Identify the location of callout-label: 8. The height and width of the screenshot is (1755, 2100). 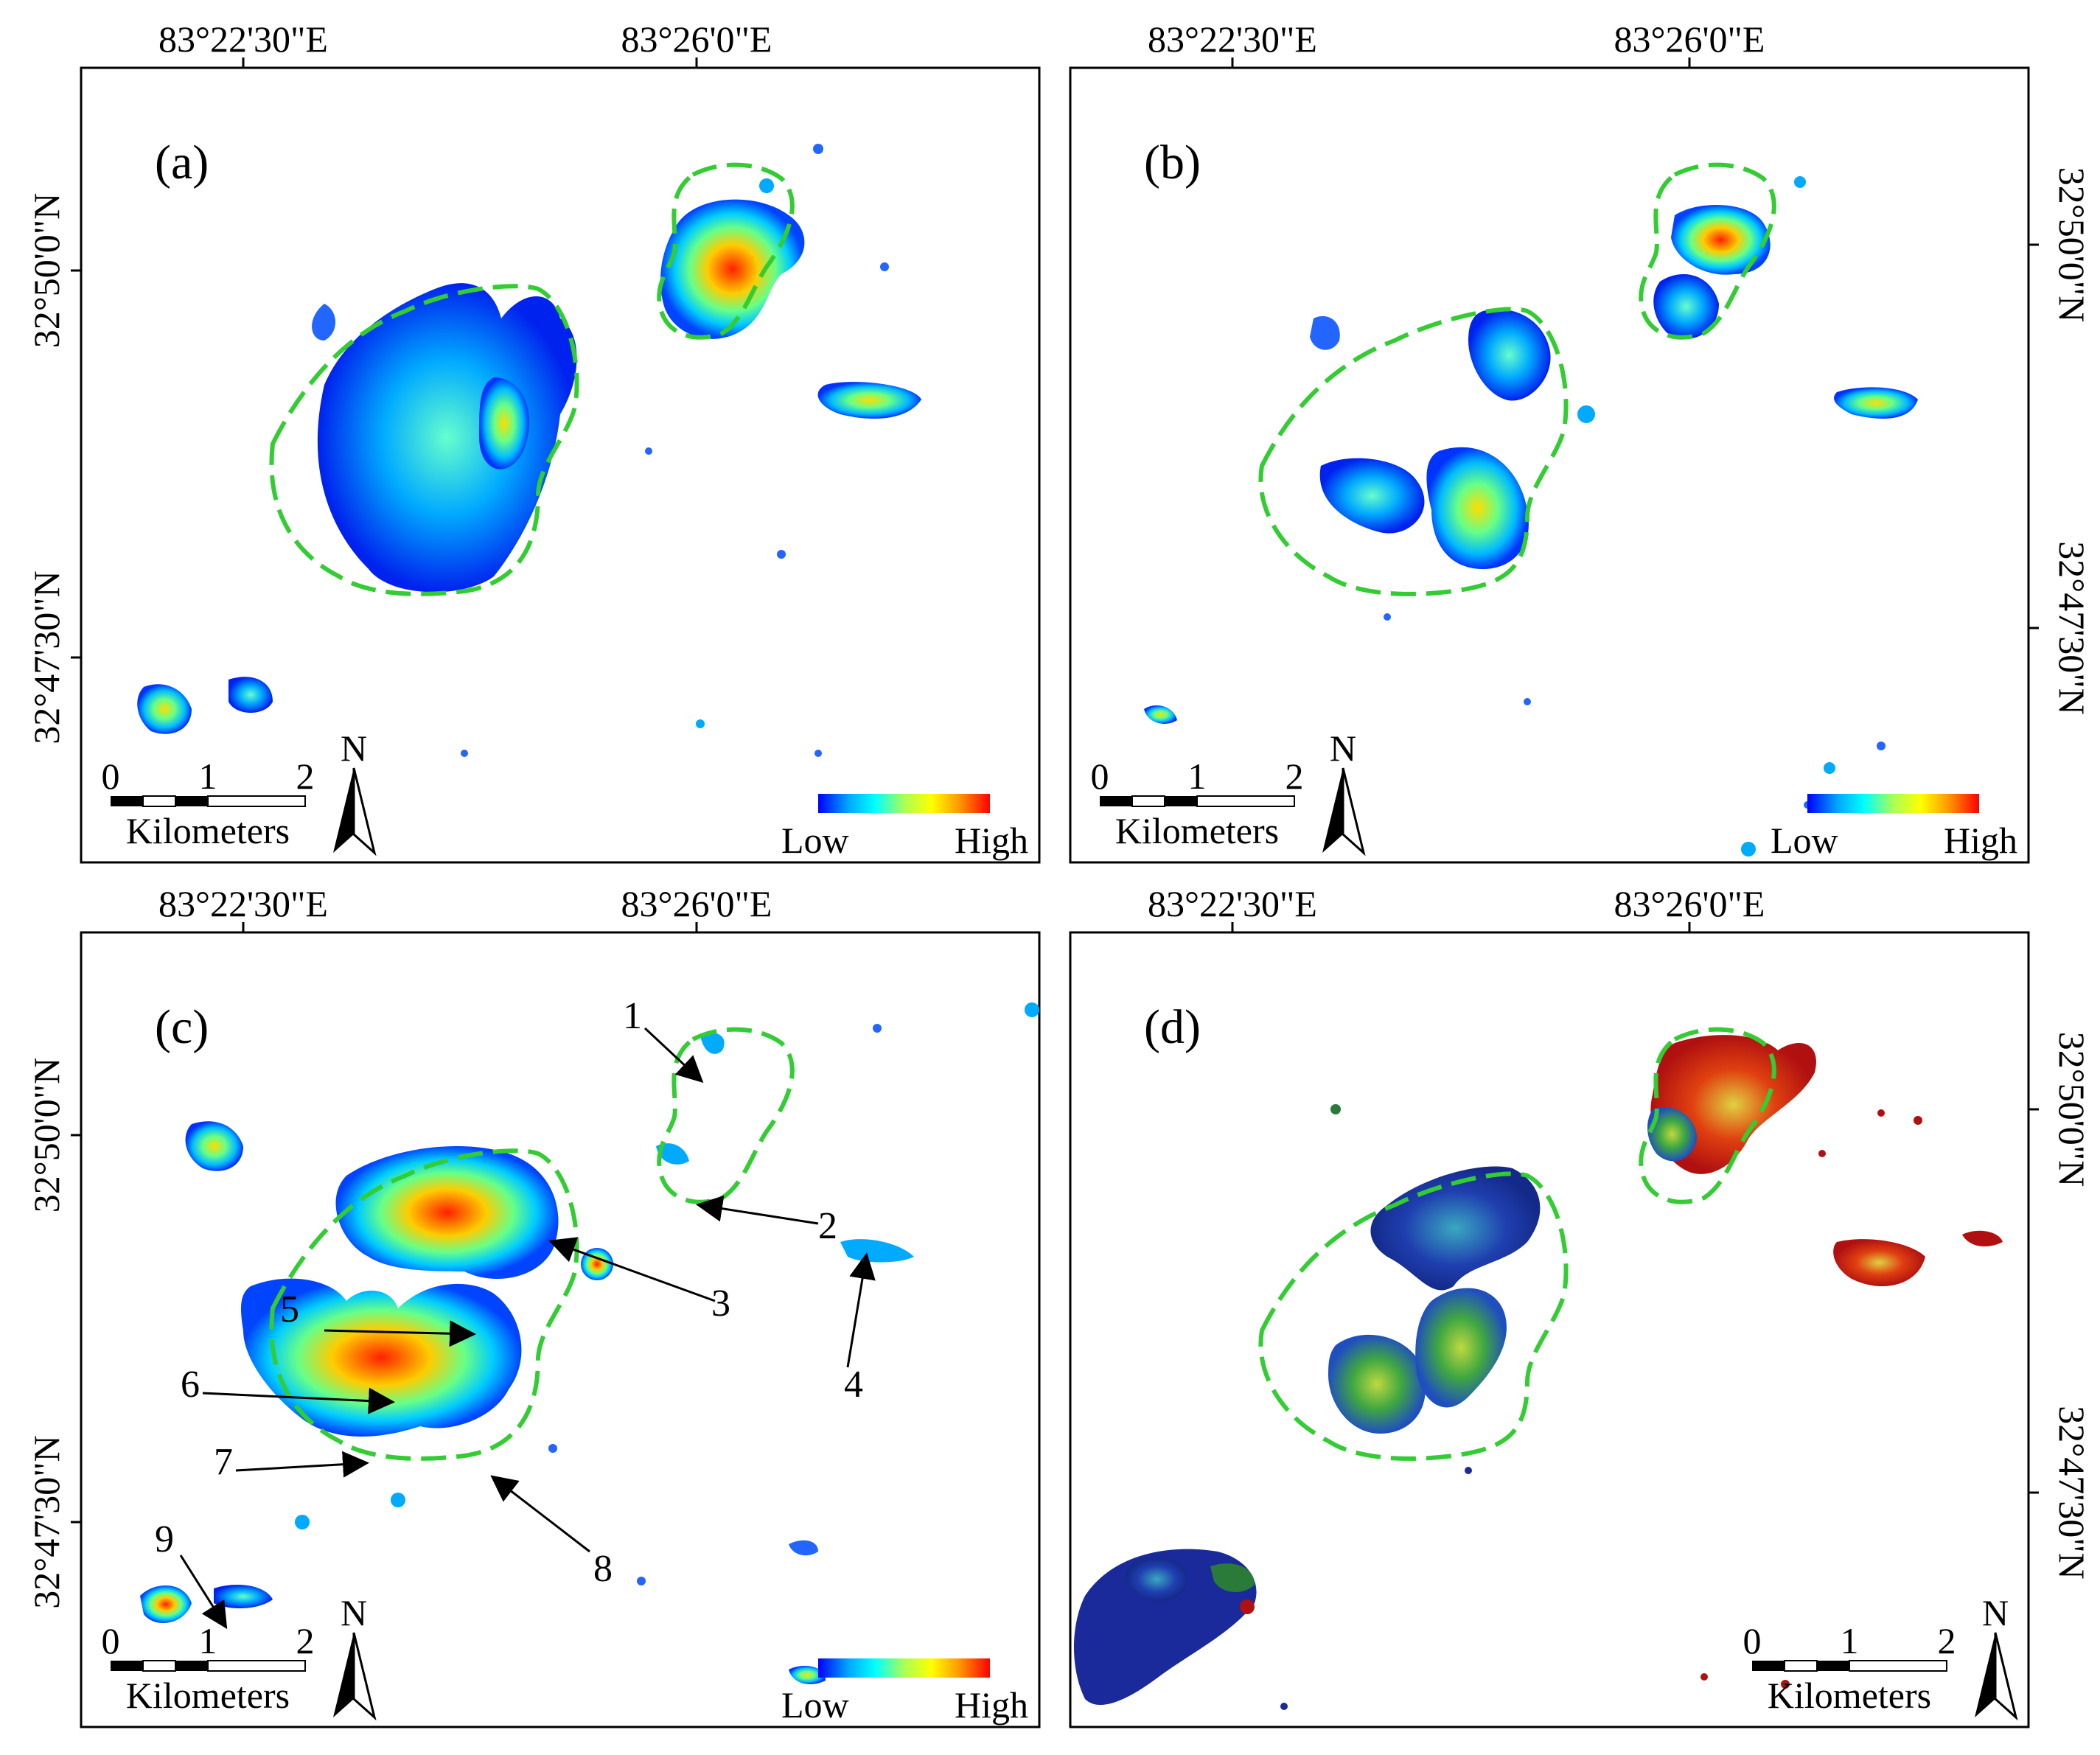
(603, 1569).